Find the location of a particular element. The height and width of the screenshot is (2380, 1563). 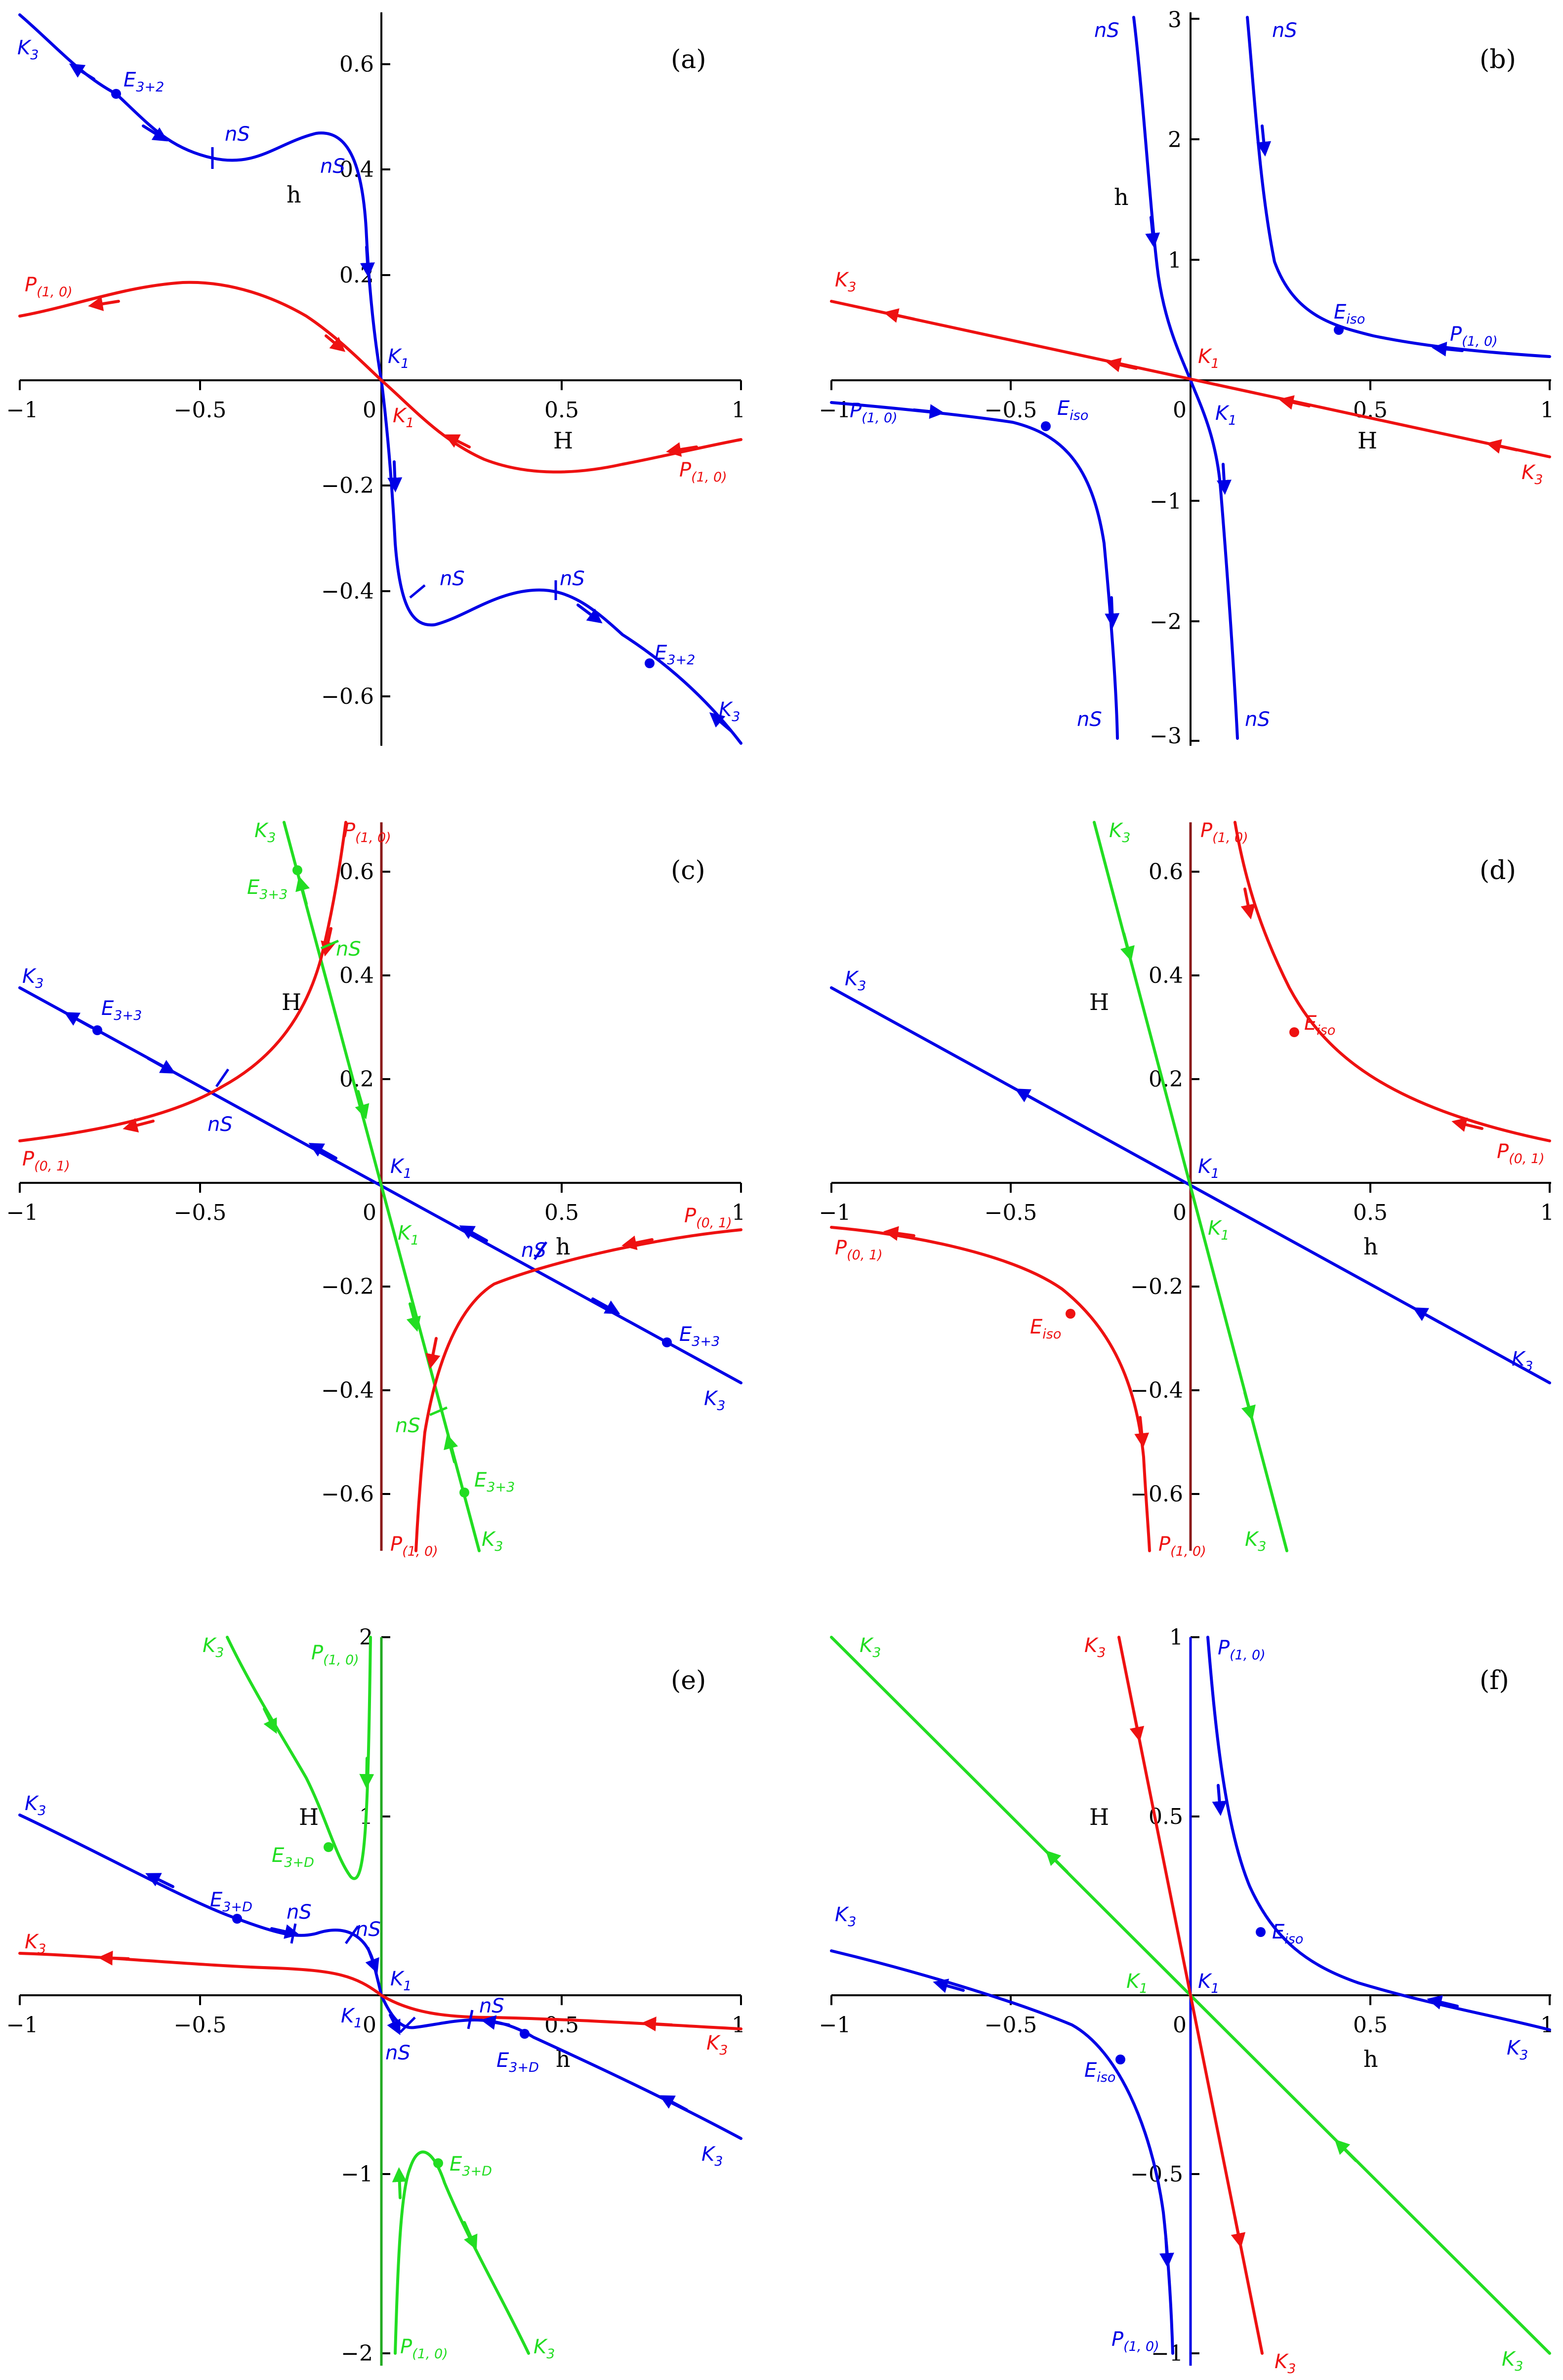

panel-b-ytick: 2 is located at coordinates (1175, 140).